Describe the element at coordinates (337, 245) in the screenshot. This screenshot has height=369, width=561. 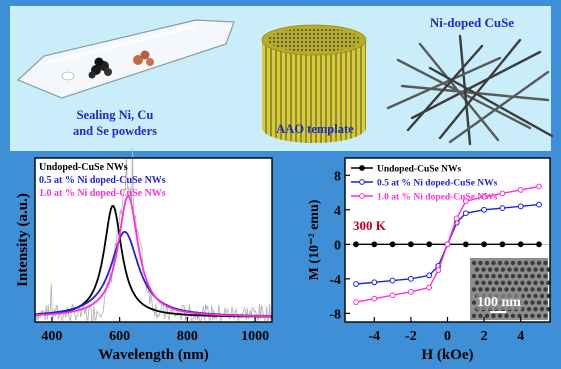
I see `mh-y-tick-label: 0` at that location.